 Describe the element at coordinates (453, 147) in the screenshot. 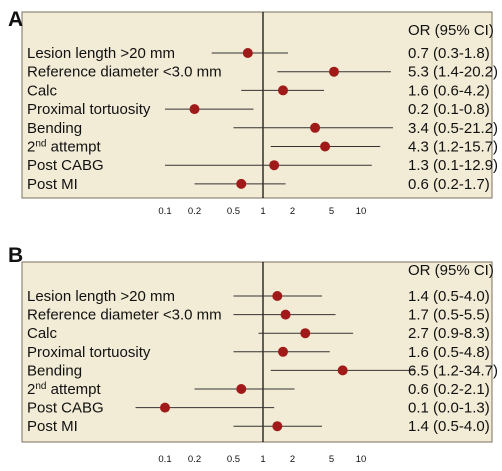

I see `or-value-text: 4.3 (1.2-15.7)` at that location.